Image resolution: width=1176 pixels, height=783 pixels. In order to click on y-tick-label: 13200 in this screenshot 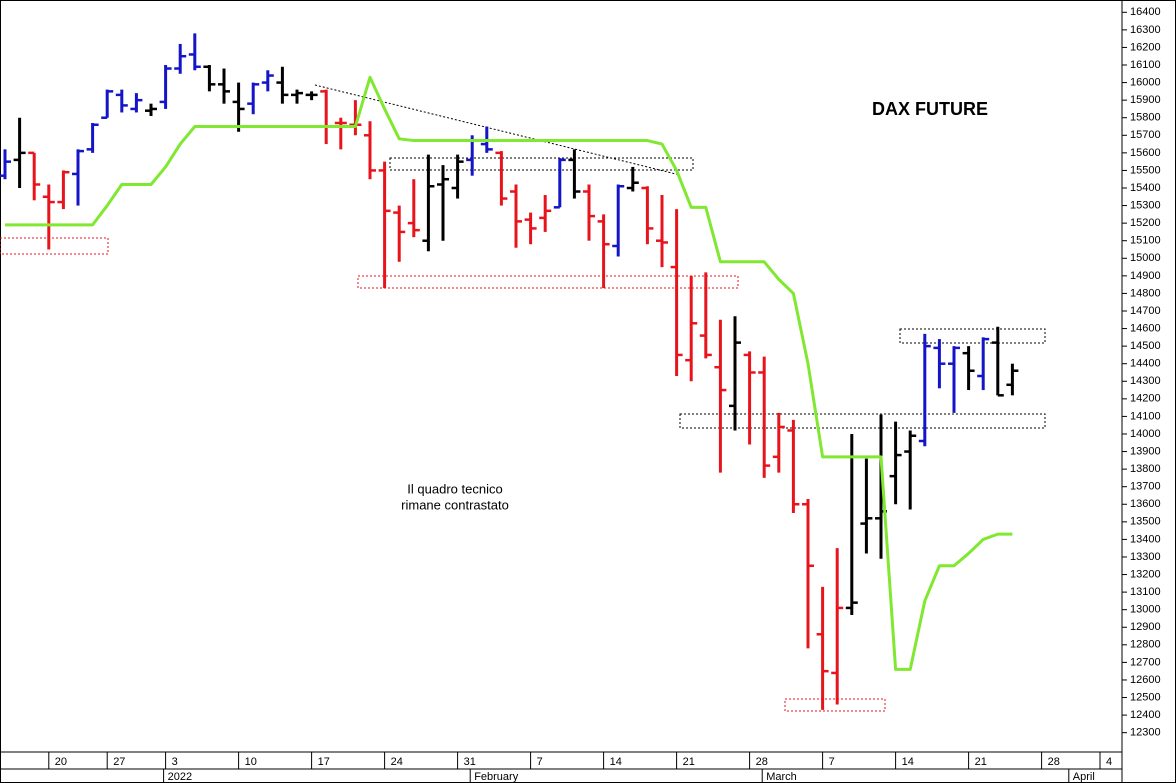, I will do `click(1145, 574)`.